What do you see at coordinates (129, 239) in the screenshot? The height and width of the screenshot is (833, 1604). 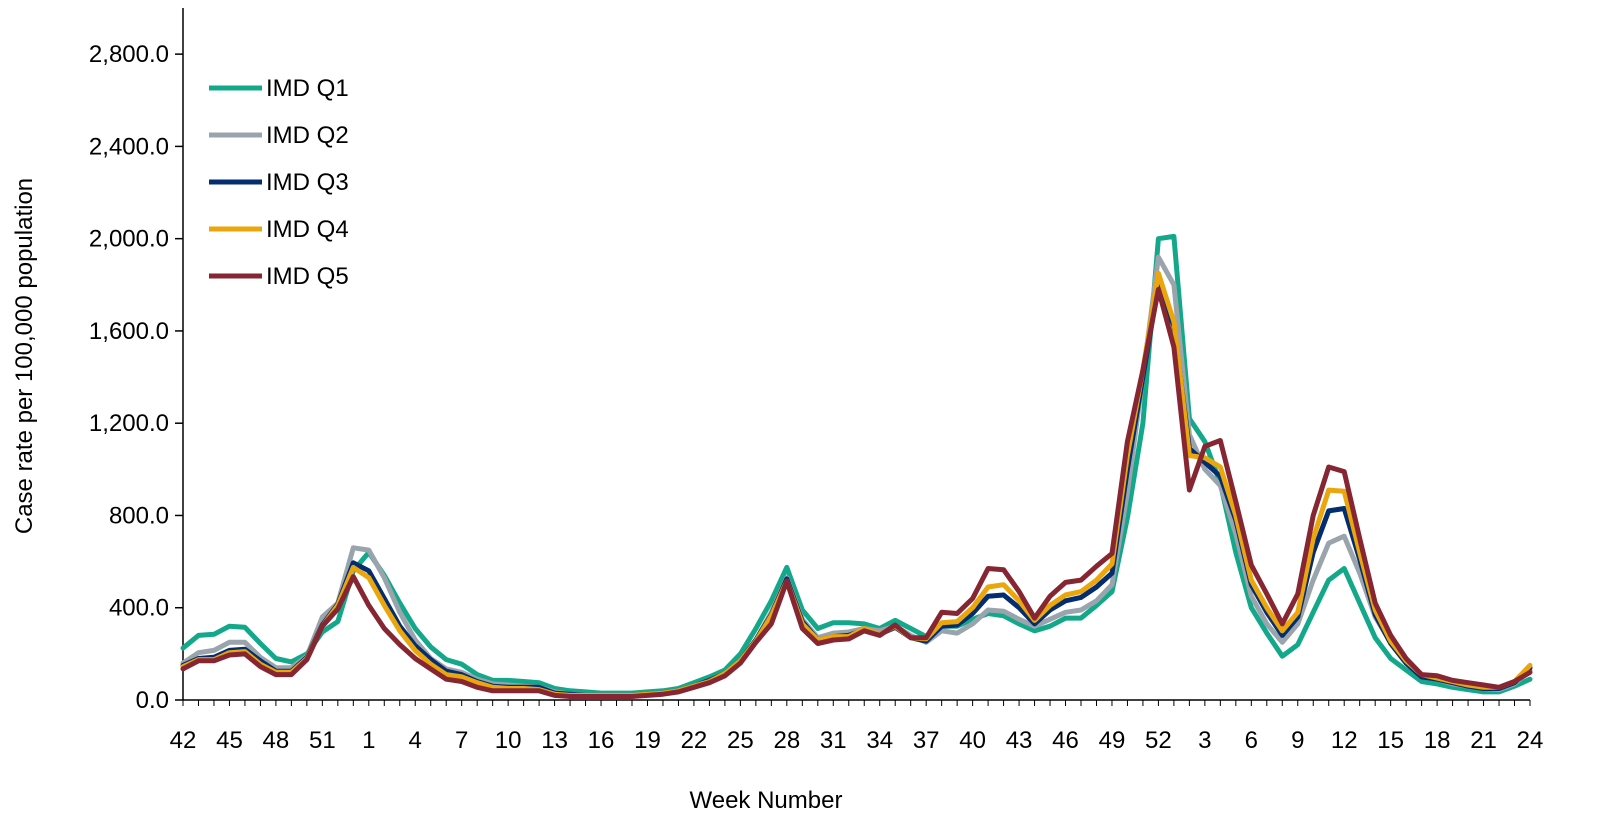 I see `y-tick-label: 2,000.0` at bounding box center [129, 239].